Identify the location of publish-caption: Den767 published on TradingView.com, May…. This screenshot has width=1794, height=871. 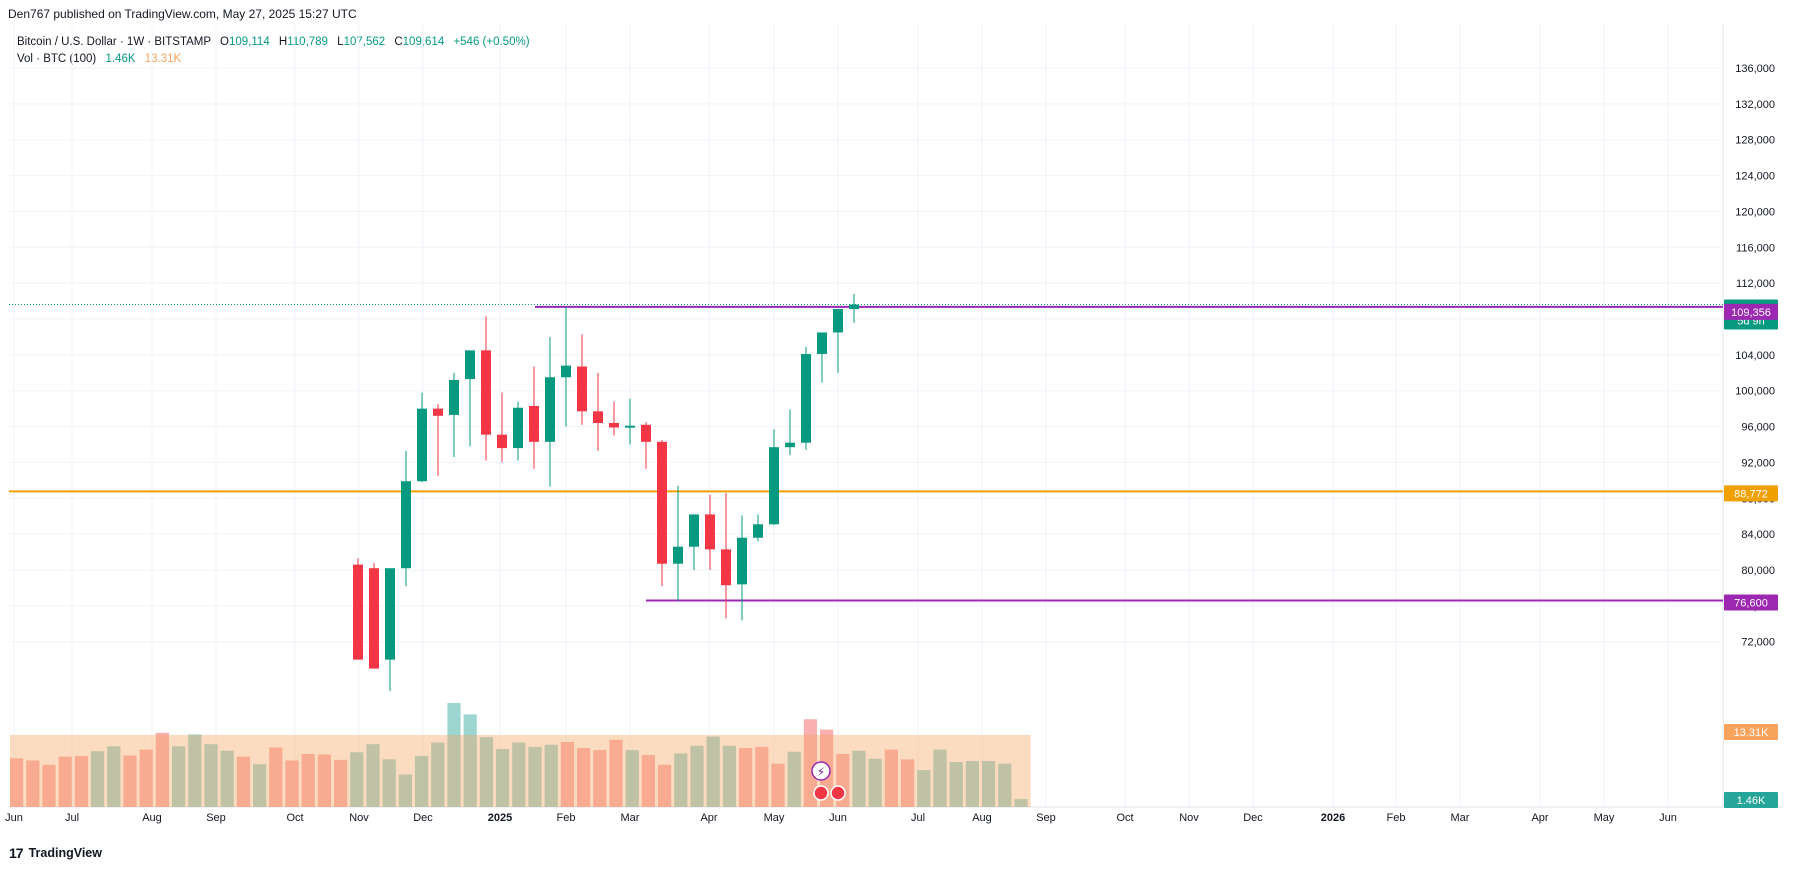
(182, 14).